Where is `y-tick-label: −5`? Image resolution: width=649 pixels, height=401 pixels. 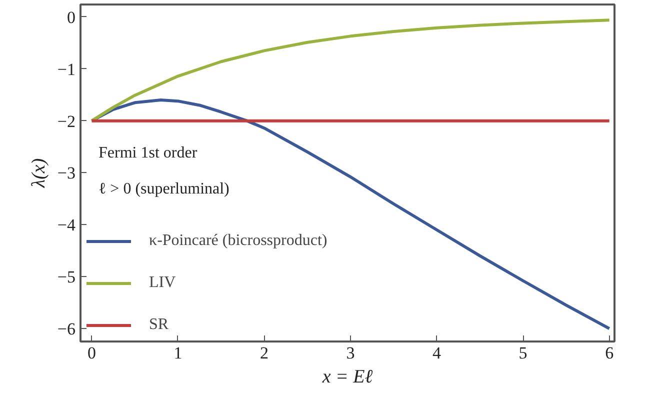 y-tick-label: −5 is located at coordinates (66, 277).